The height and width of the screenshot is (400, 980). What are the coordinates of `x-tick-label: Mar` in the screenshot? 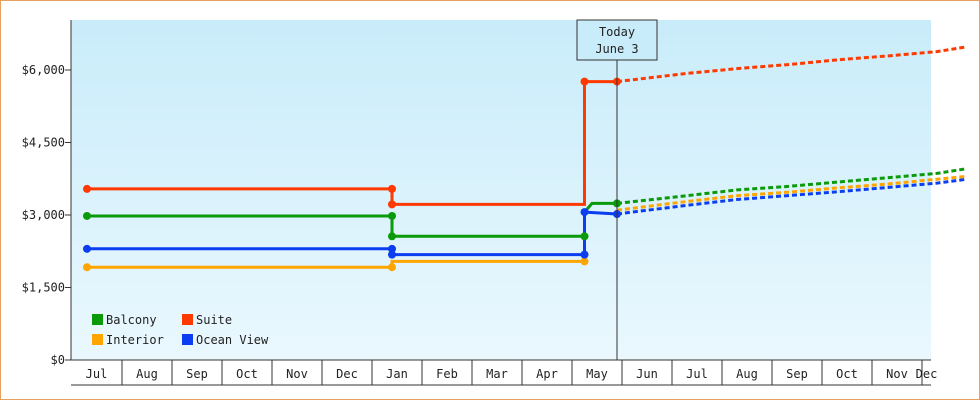 It's located at (497, 374).